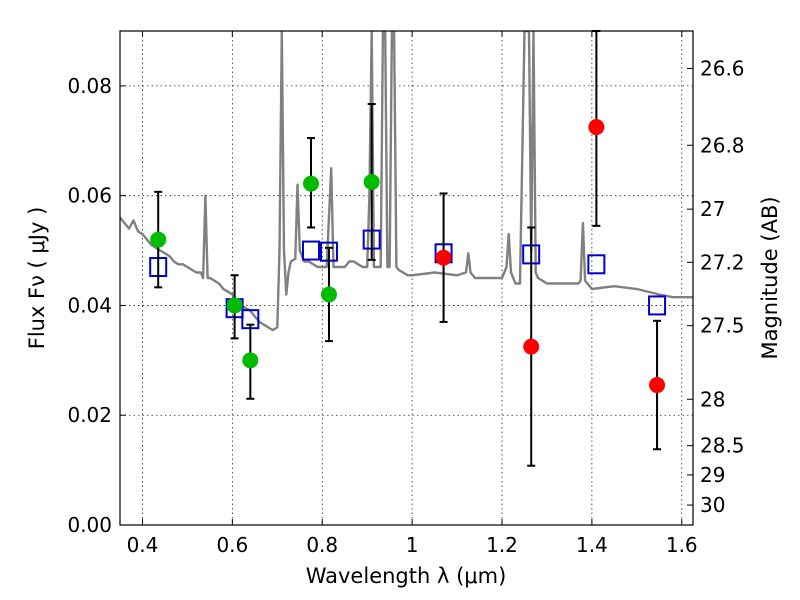  What do you see at coordinates (232, 545) in the screenshot?
I see `x-tick-label: 0.6` at bounding box center [232, 545].